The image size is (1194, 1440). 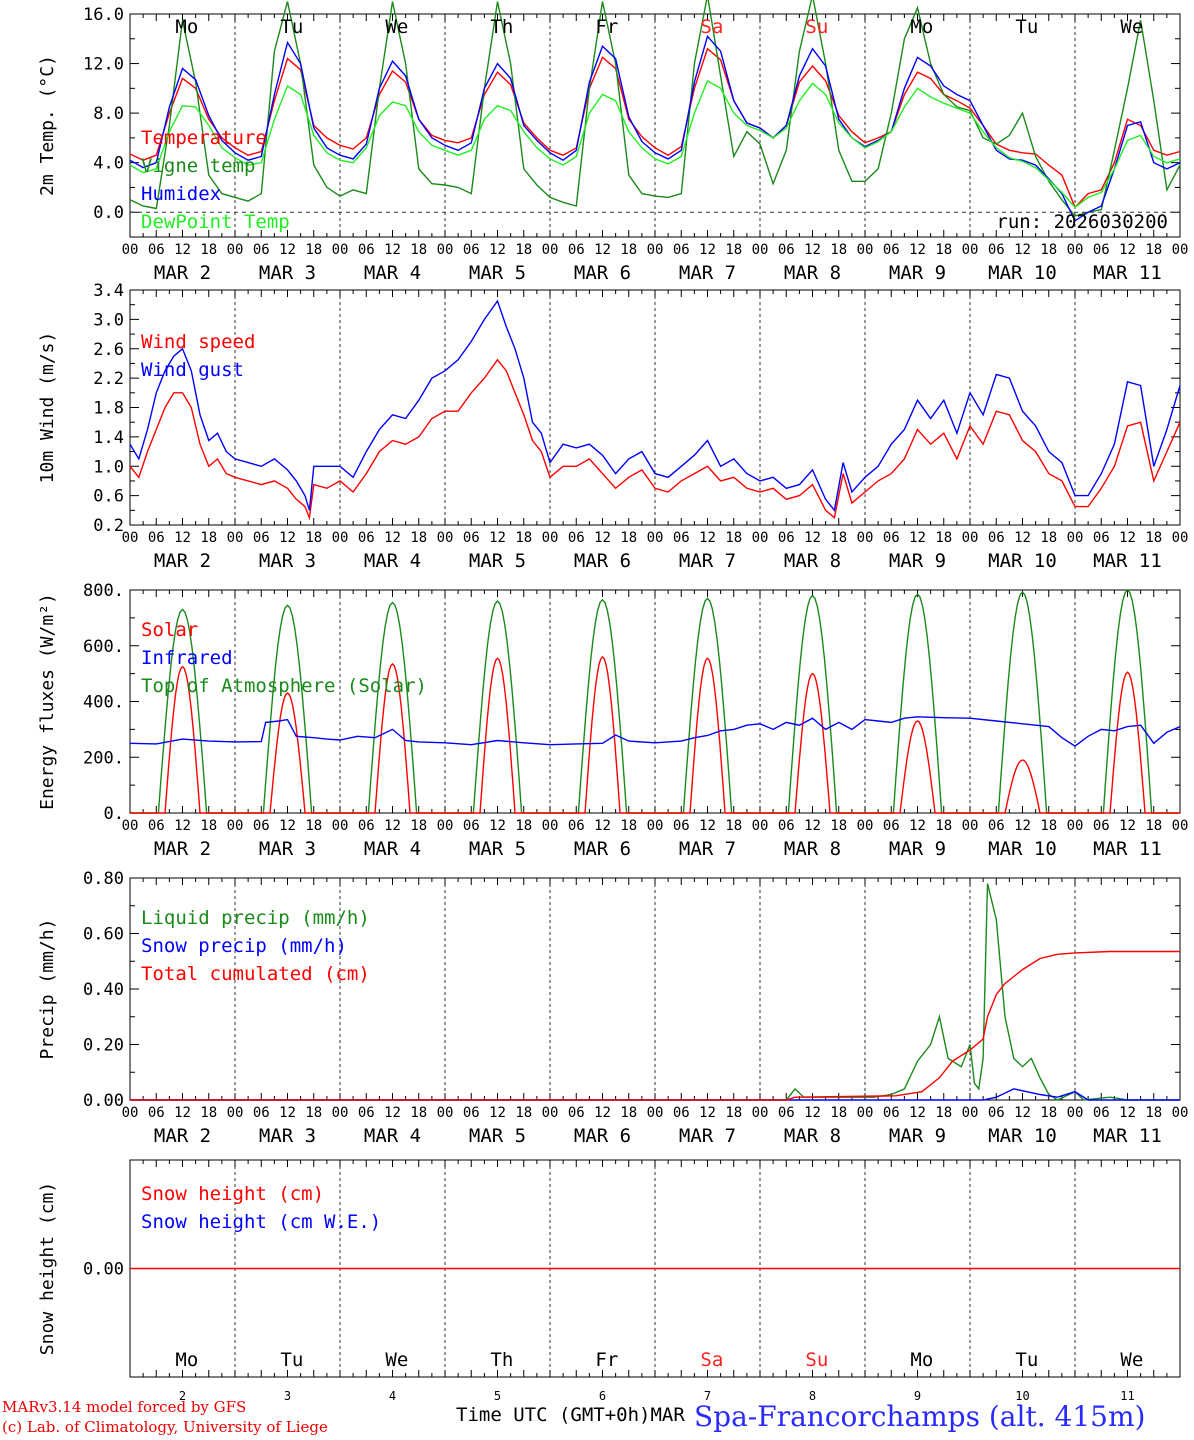 I want to click on legend-entry: Solar, so click(x=169, y=630).